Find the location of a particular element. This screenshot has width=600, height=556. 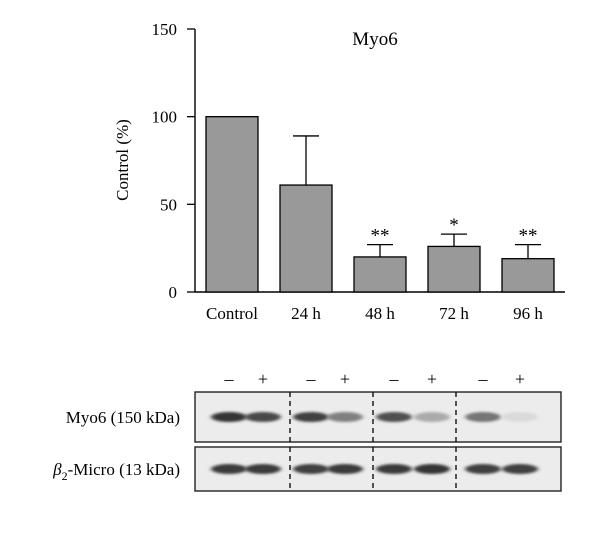

blot-row: β2-Micro (13 kDa) is located at coordinates (307, 469).